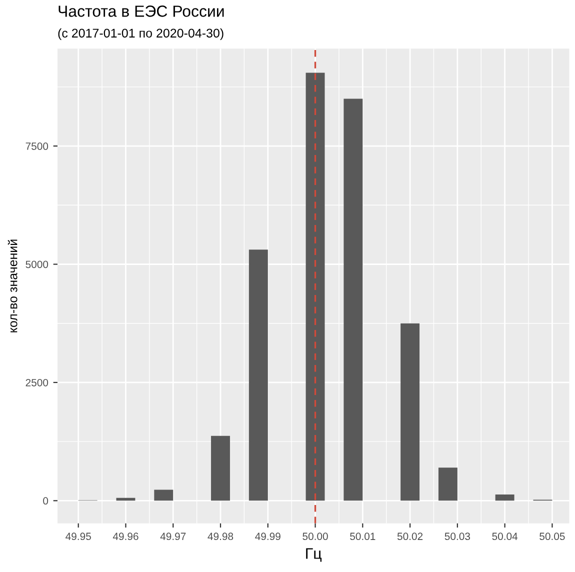  Describe the element at coordinates (45, 501) in the screenshot. I see `y-tick-label: 0` at that location.